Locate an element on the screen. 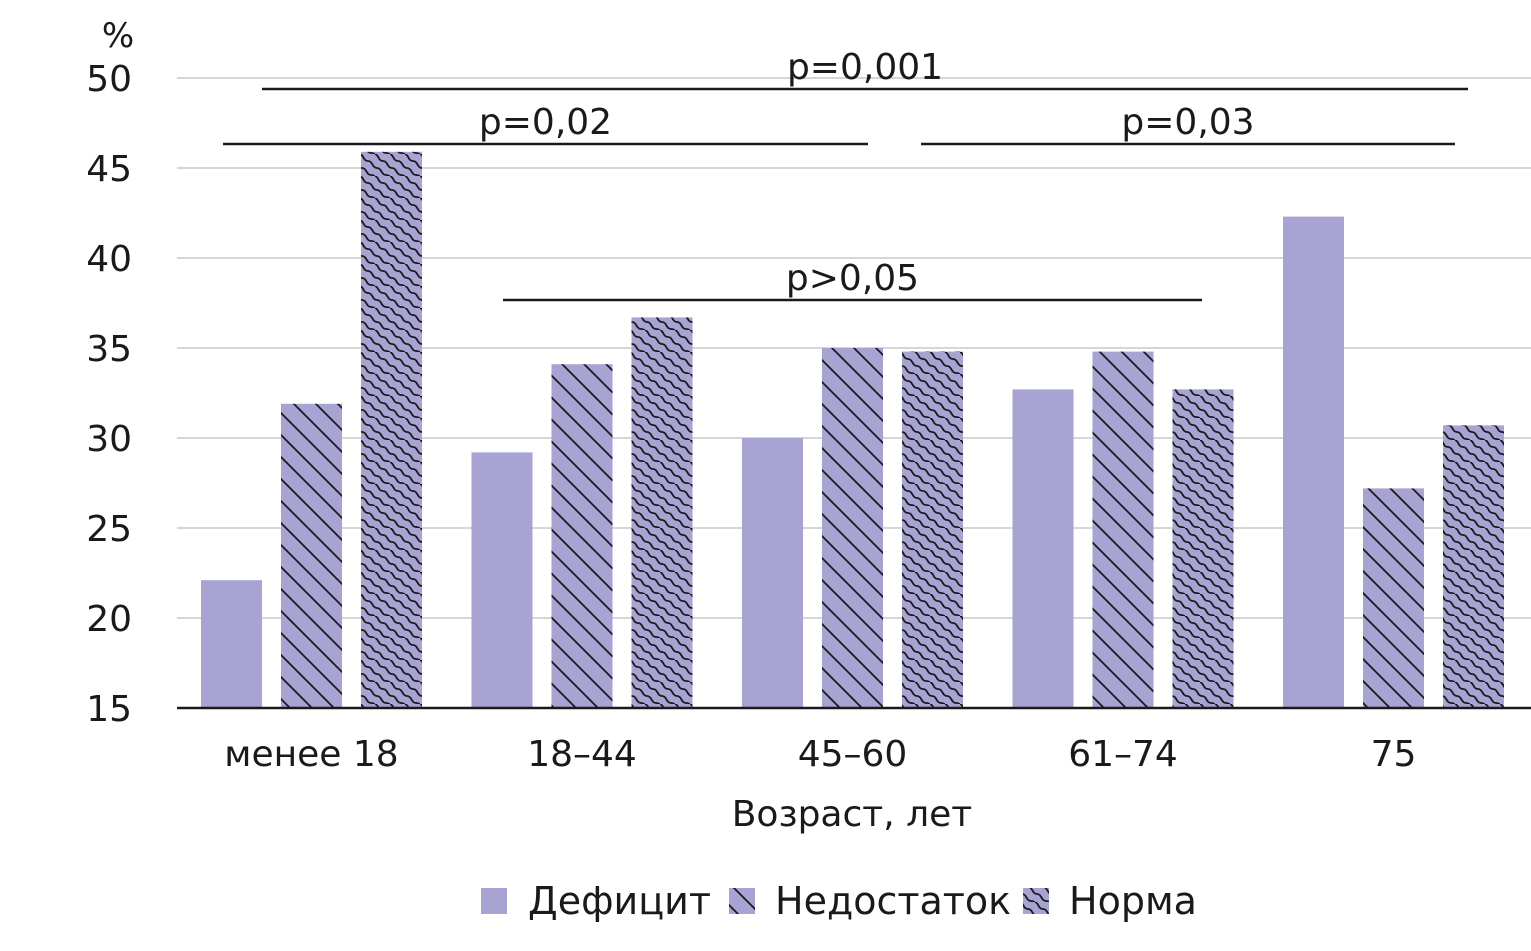  x-axis-category-labels: менее 18 18–44 45–60 61–74 75 is located at coordinates (820, 754).